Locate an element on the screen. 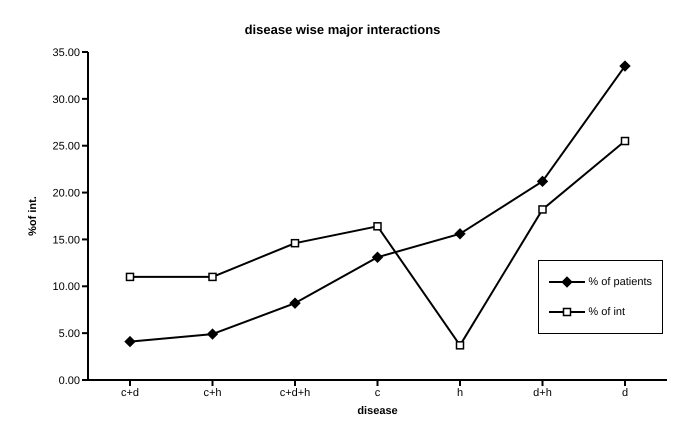  legend-label: % of int is located at coordinates (607, 312).